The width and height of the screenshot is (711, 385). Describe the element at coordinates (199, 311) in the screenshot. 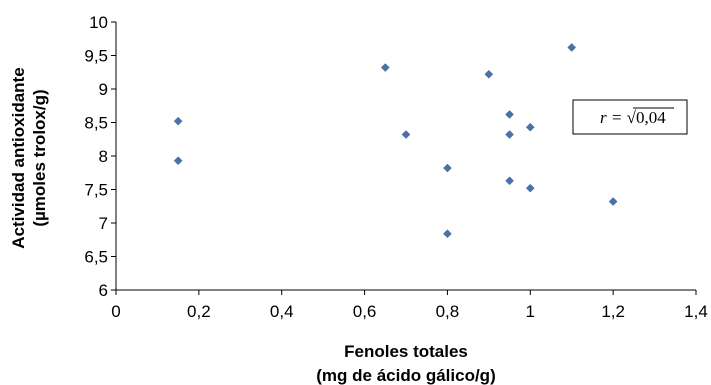

I see `x-tick-label: 0,2` at that location.